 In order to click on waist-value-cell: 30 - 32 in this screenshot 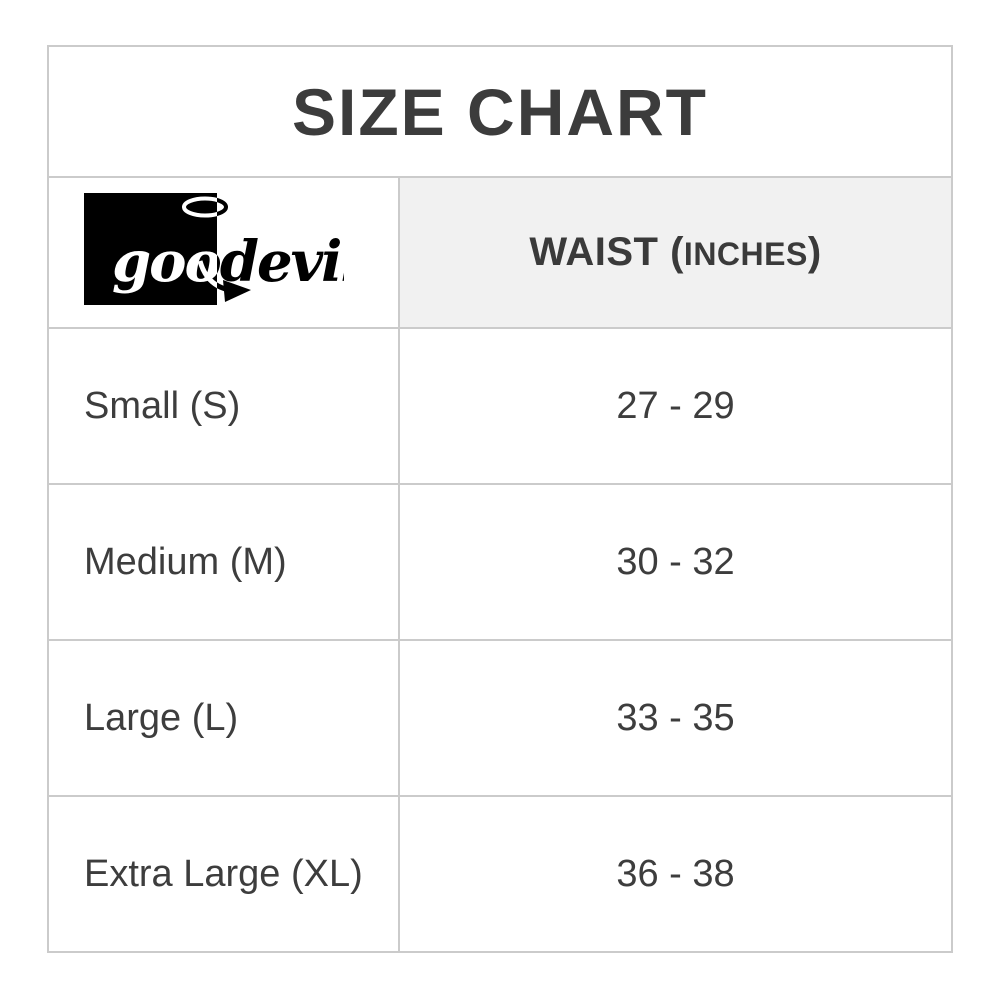, I will do `click(675, 562)`.